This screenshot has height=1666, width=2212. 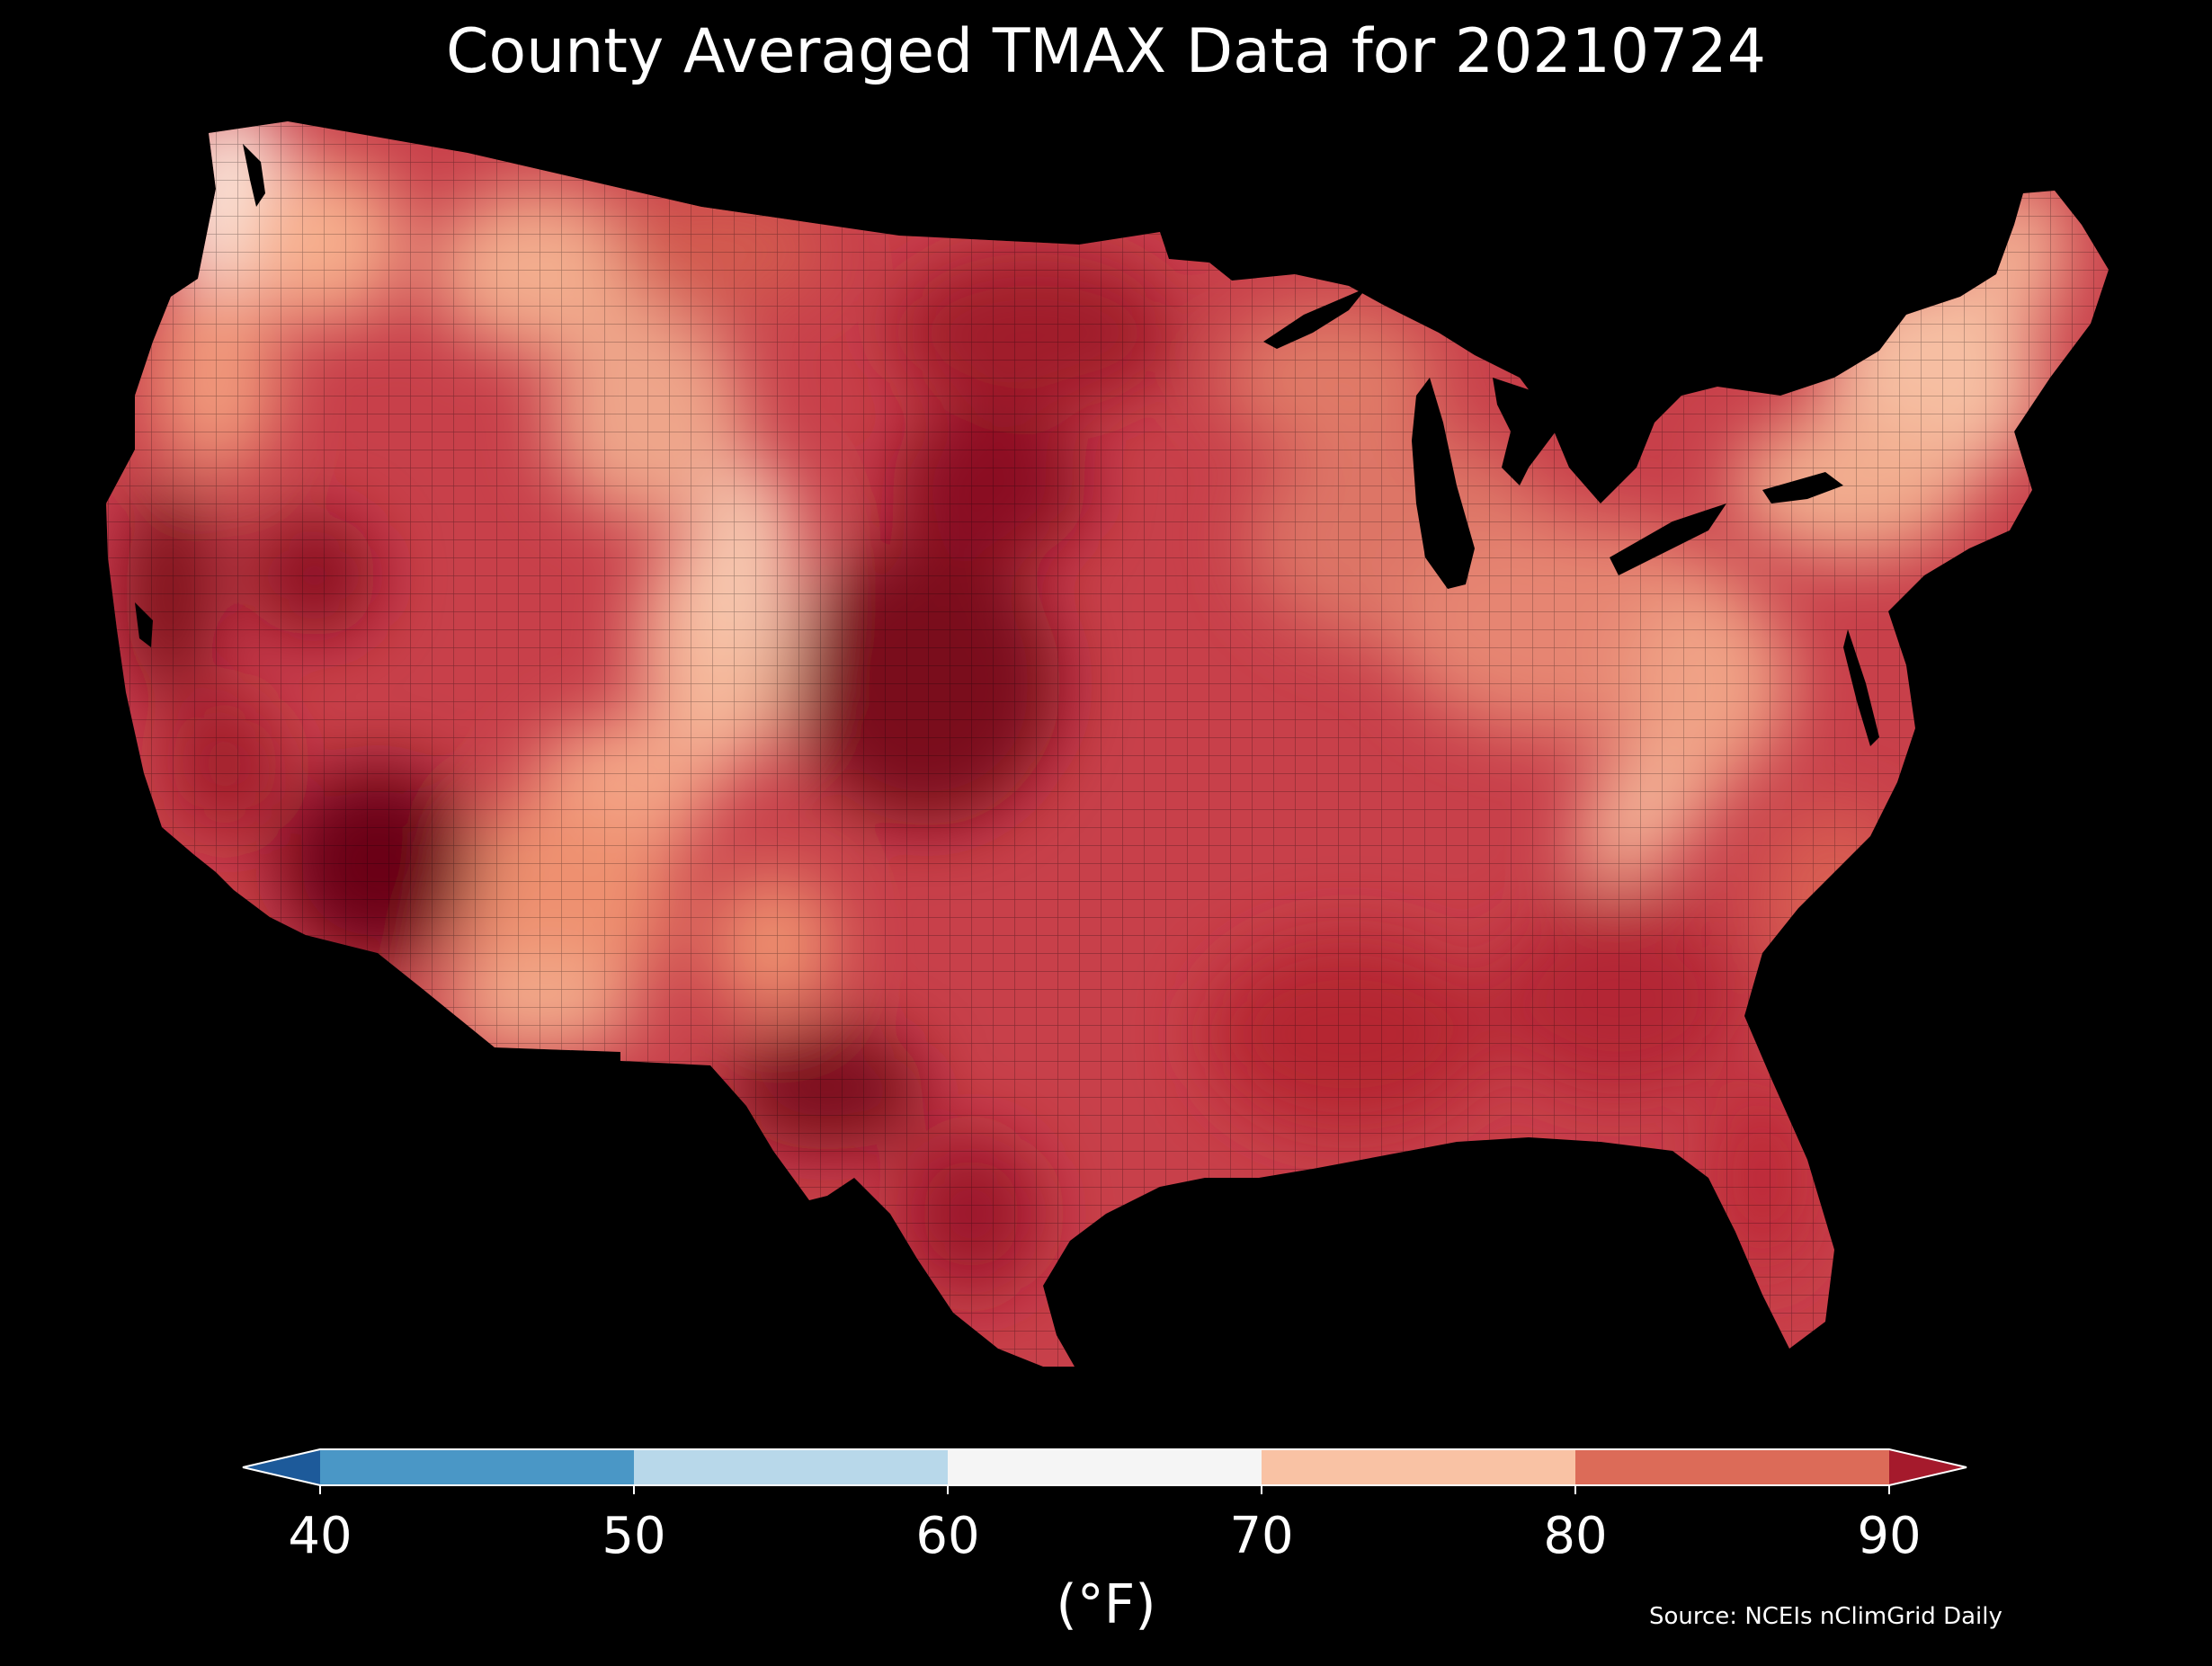 What do you see at coordinates (200, 396) in the screenshot?
I see `coastal-water` at bounding box center [200, 396].